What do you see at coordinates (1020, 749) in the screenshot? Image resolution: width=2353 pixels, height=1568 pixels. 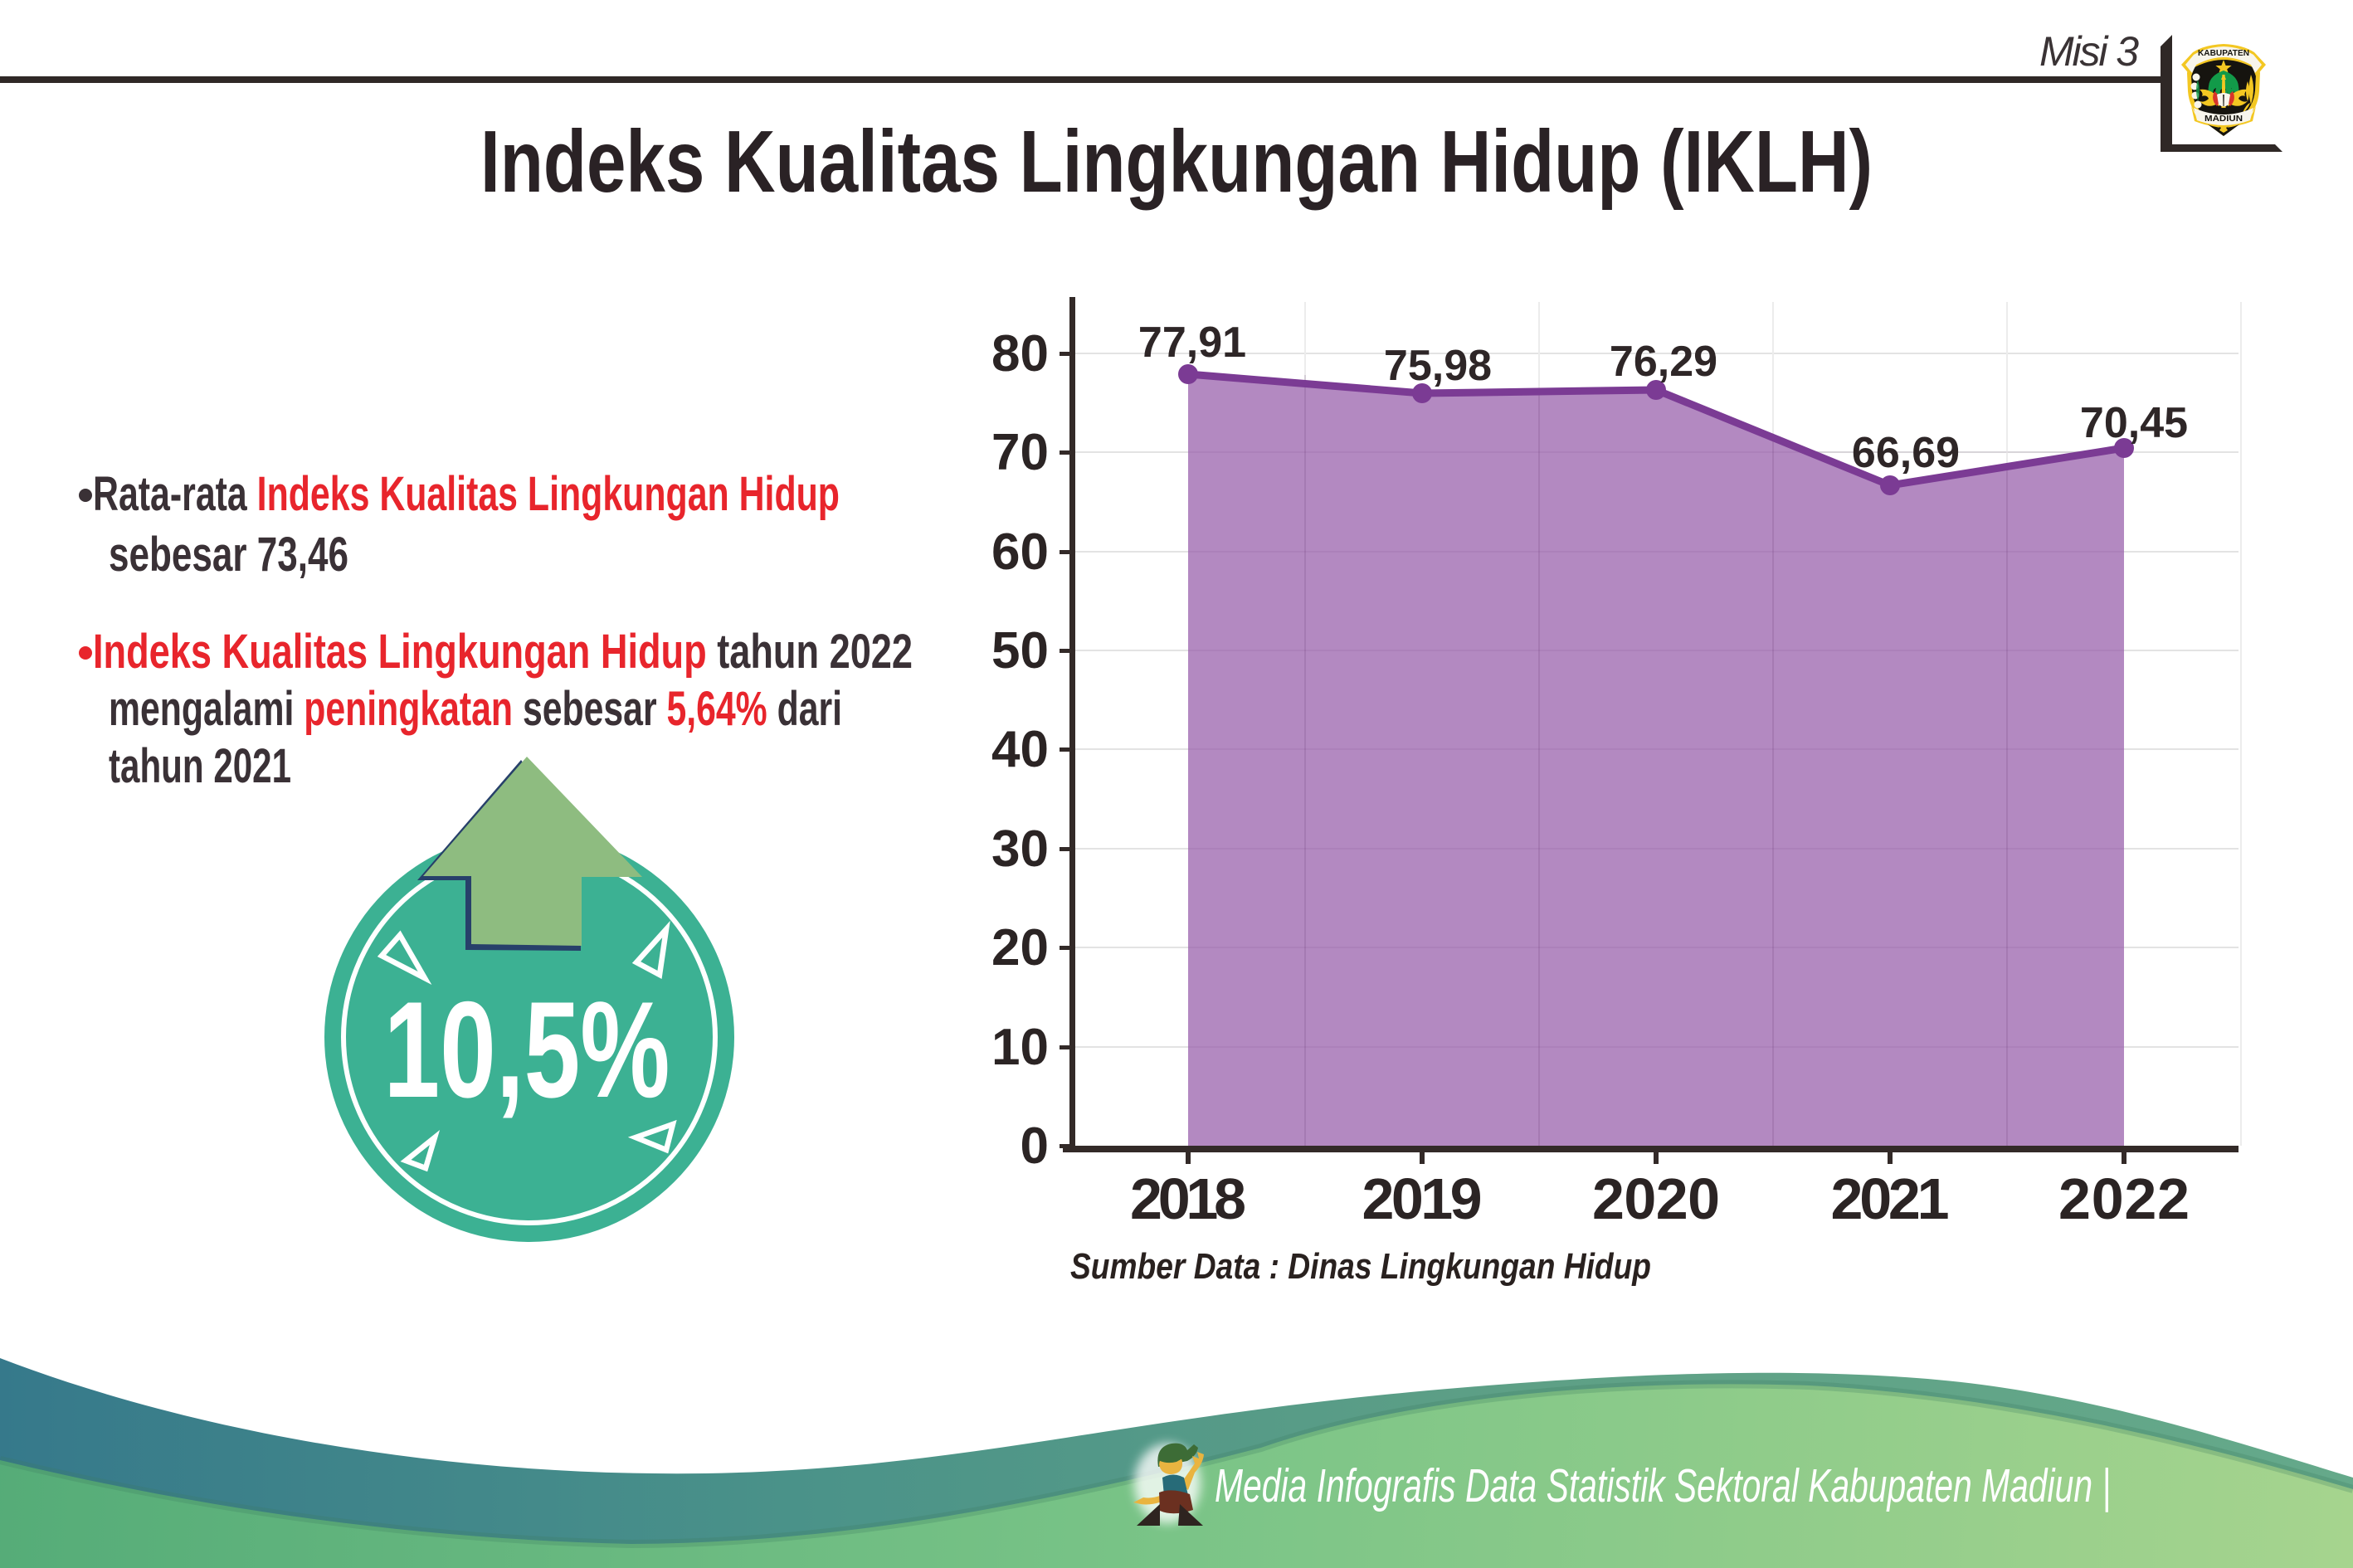 I see `svg-text: 40` at bounding box center [1020, 749].